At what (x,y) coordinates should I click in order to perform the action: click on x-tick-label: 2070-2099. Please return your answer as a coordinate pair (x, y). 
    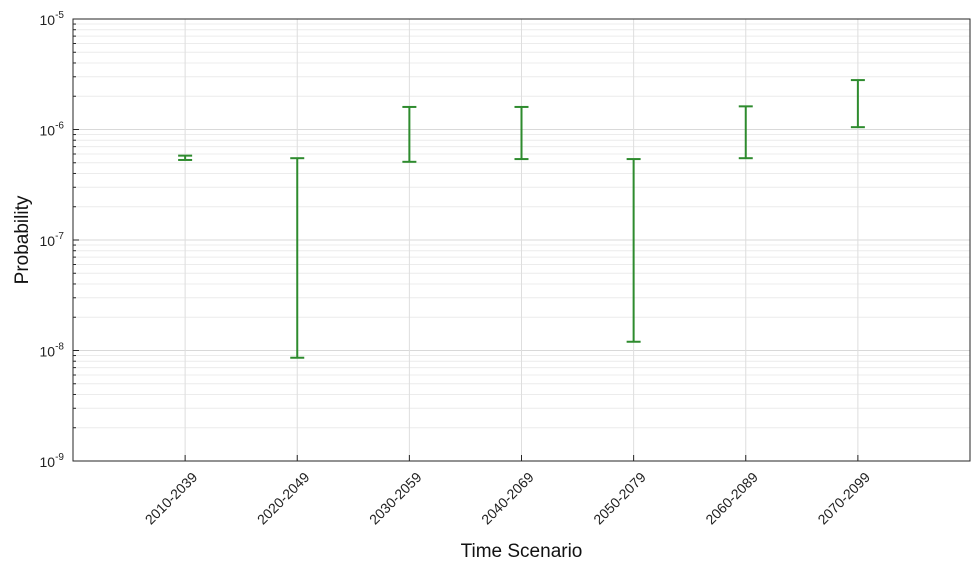
    Looking at the image, I should click on (843, 498).